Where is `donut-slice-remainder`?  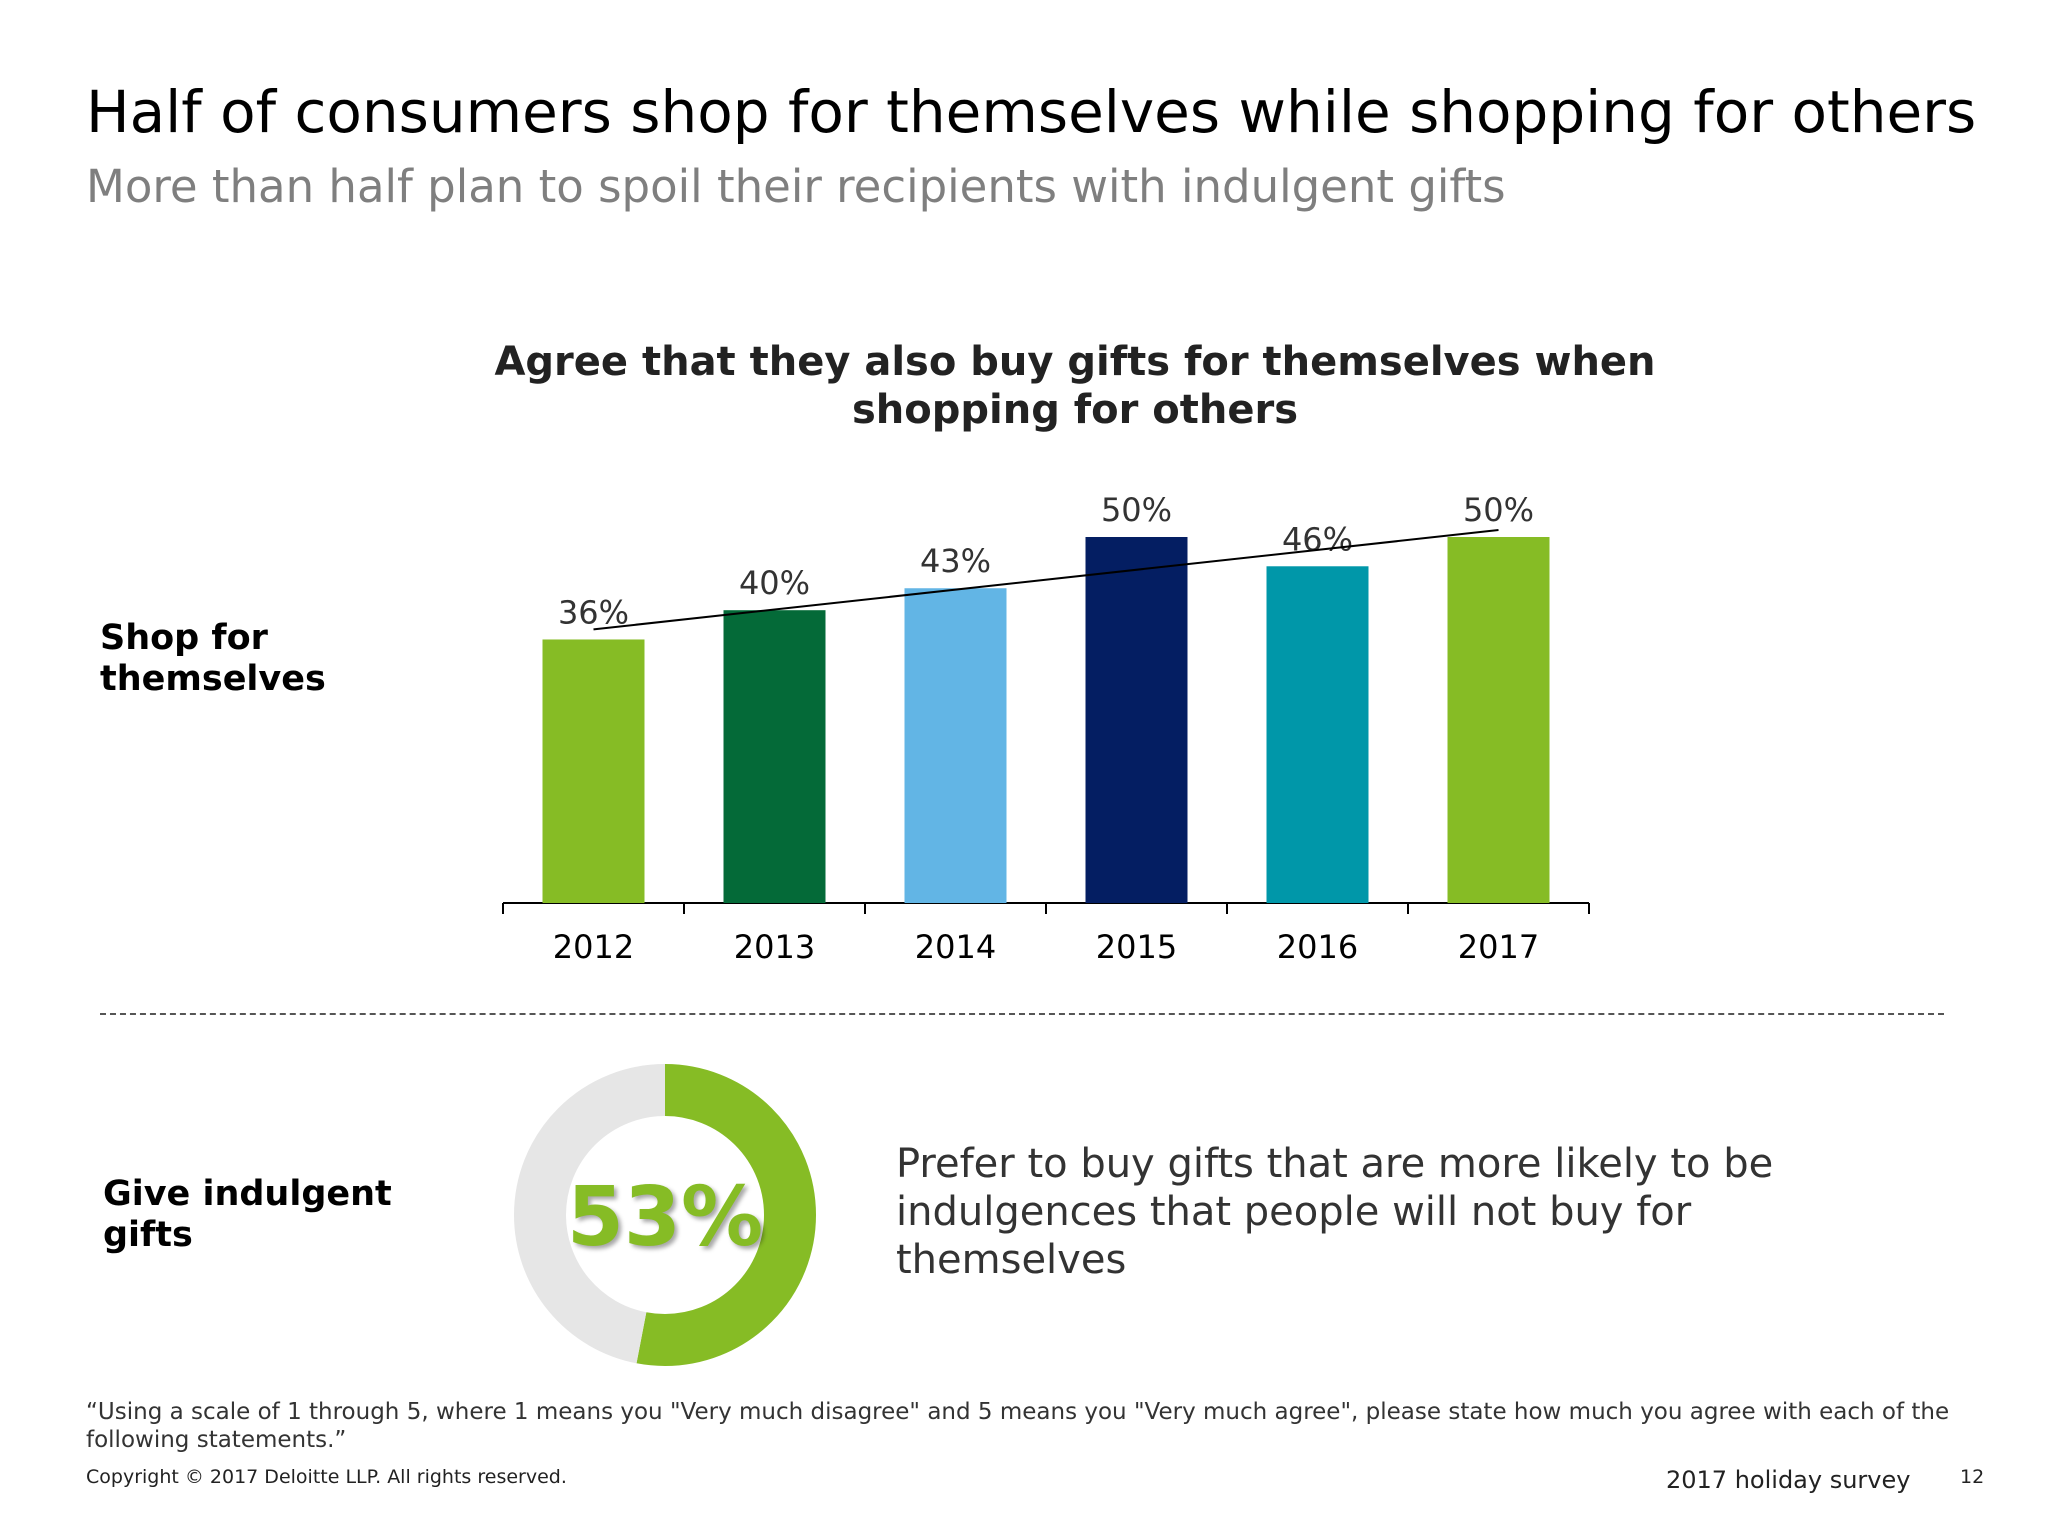 donut-slice-remainder is located at coordinates (665, 1215).